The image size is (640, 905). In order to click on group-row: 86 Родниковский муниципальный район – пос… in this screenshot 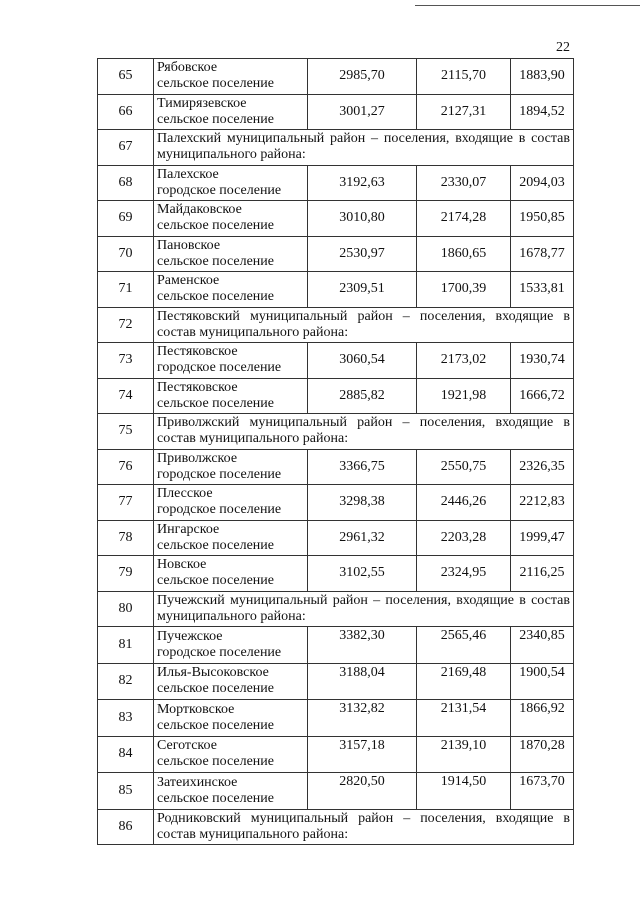, I will do `click(335, 826)`.